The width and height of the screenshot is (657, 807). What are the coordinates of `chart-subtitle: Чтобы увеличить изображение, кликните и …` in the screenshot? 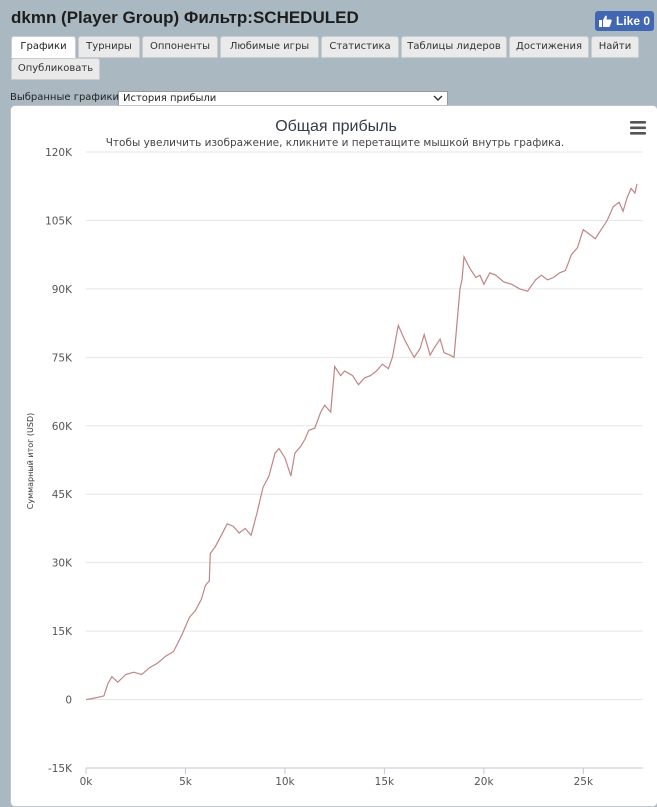 It's located at (335, 143).